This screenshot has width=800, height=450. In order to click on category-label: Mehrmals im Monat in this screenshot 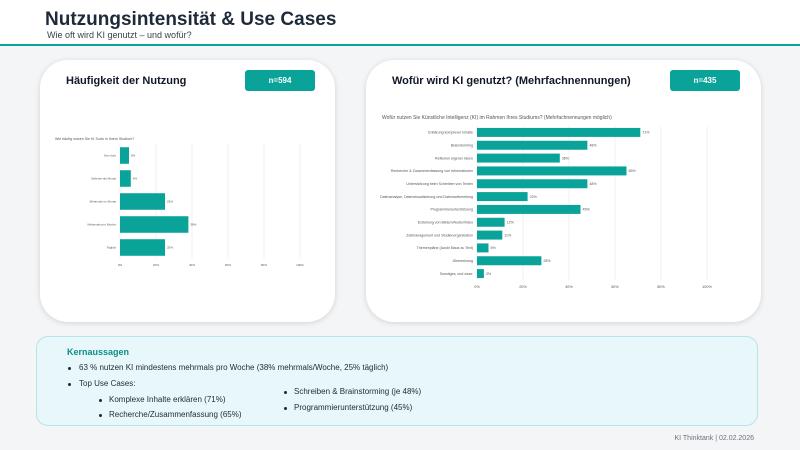, I will do `click(103, 202)`.